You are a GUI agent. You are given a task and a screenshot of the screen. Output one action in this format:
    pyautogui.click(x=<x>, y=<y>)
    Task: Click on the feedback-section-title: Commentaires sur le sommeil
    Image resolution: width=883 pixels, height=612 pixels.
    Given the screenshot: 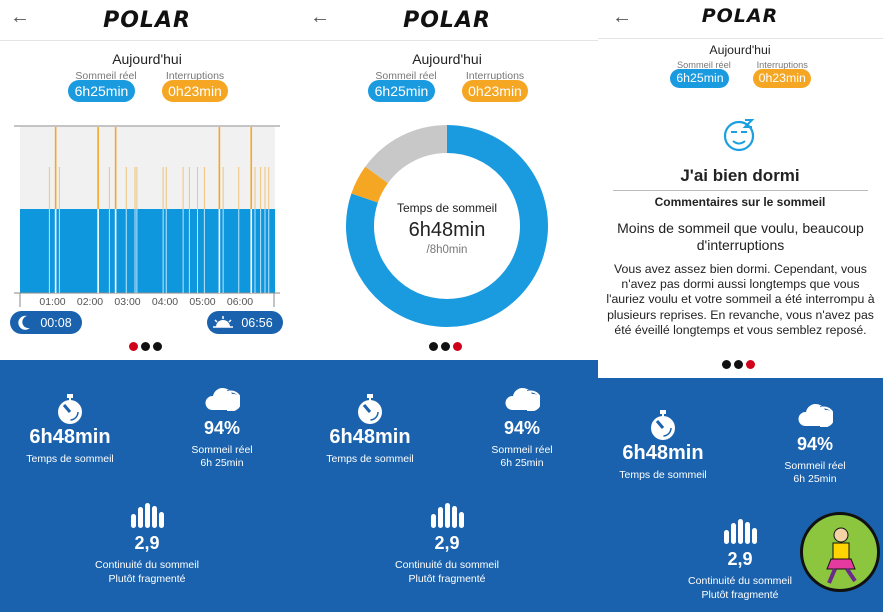 What is the action you would take?
    pyautogui.click(x=740, y=202)
    